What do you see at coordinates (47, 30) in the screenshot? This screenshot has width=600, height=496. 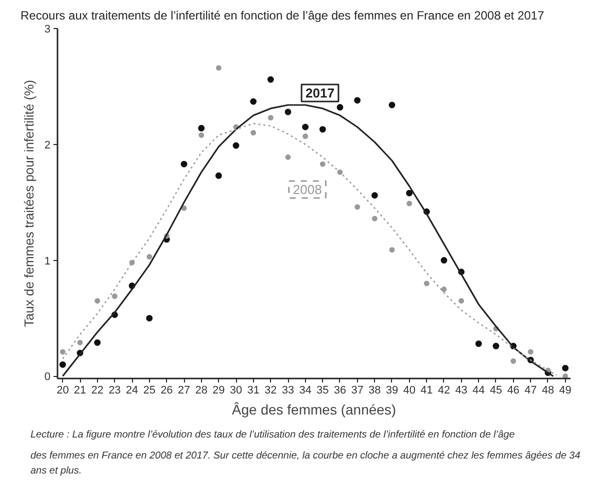 I see `y-tick-label: 3` at bounding box center [47, 30].